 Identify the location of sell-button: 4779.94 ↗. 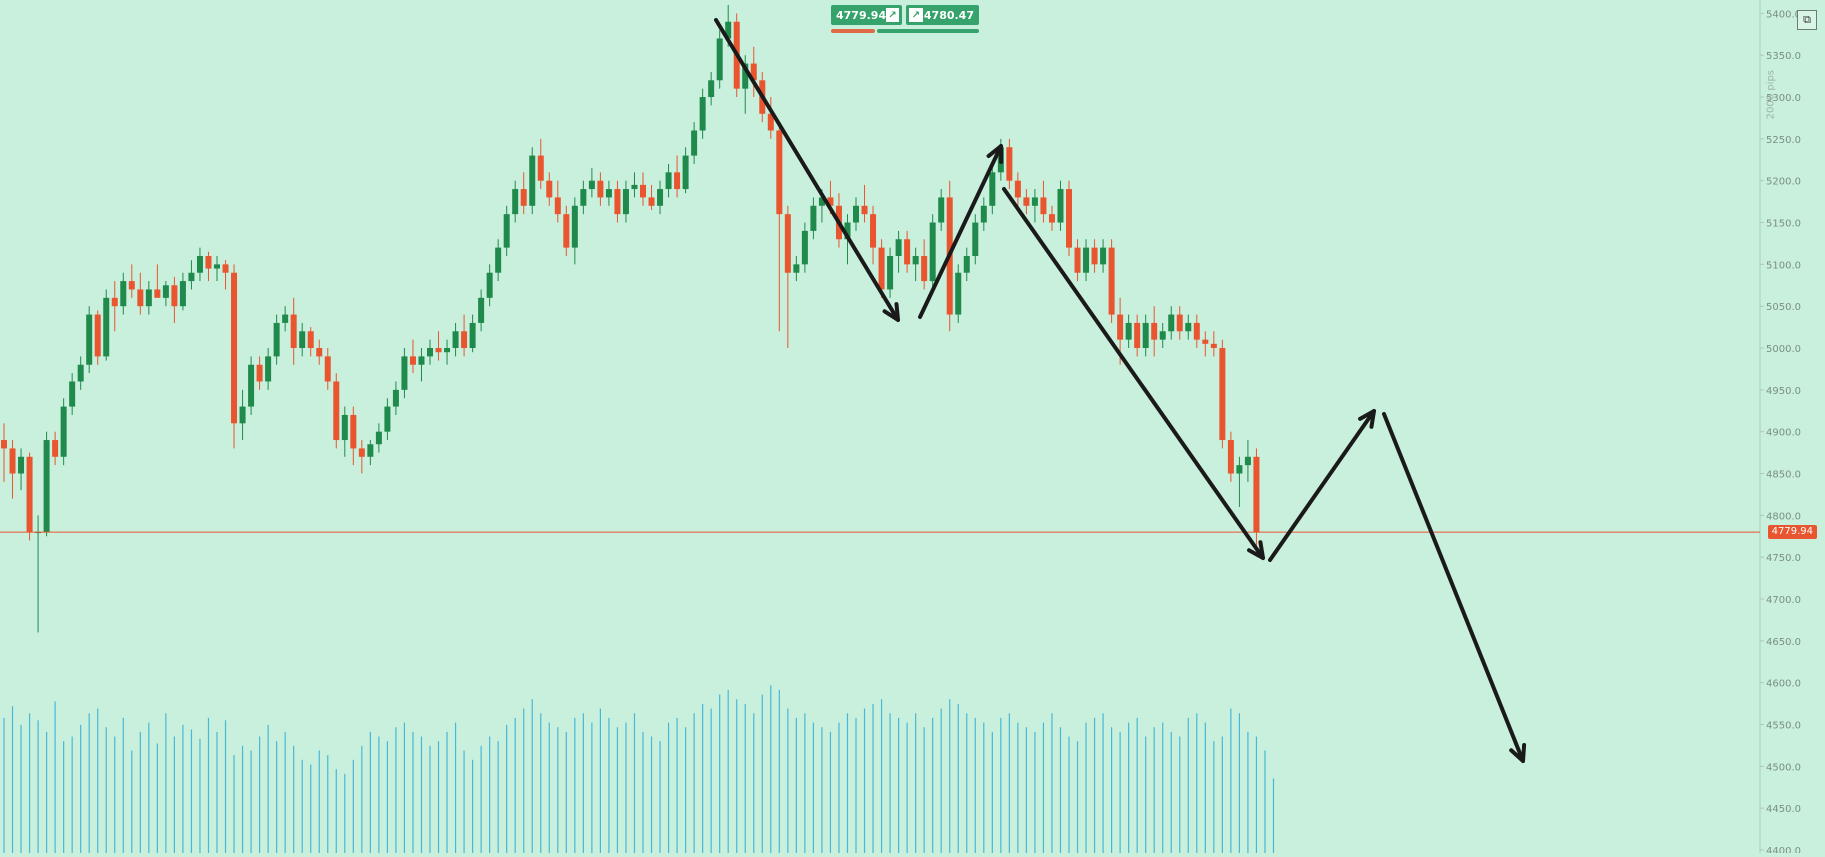
(866, 15).